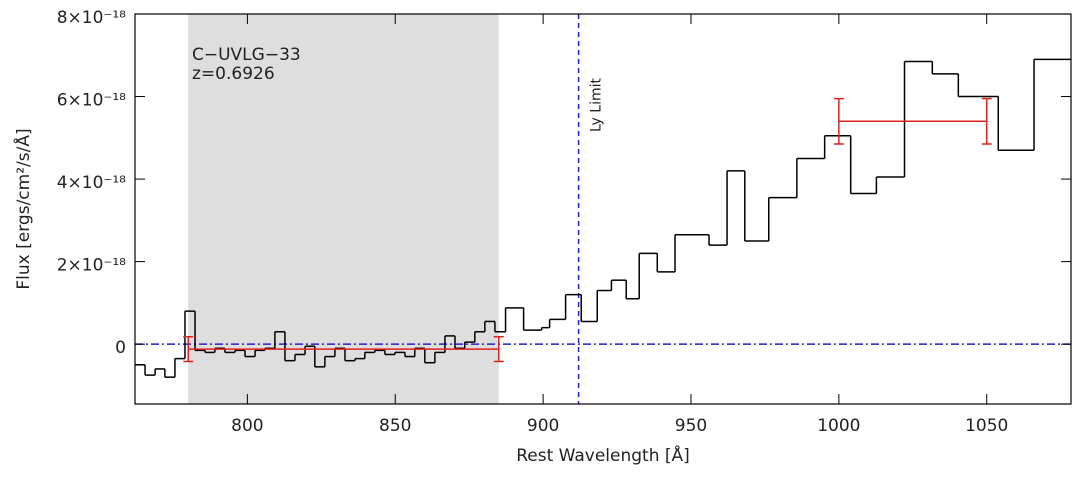 The width and height of the screenshot is (1073, 478). I want to click on y-tick-label: 2×10⁻¹⁸, so click(91, 266).